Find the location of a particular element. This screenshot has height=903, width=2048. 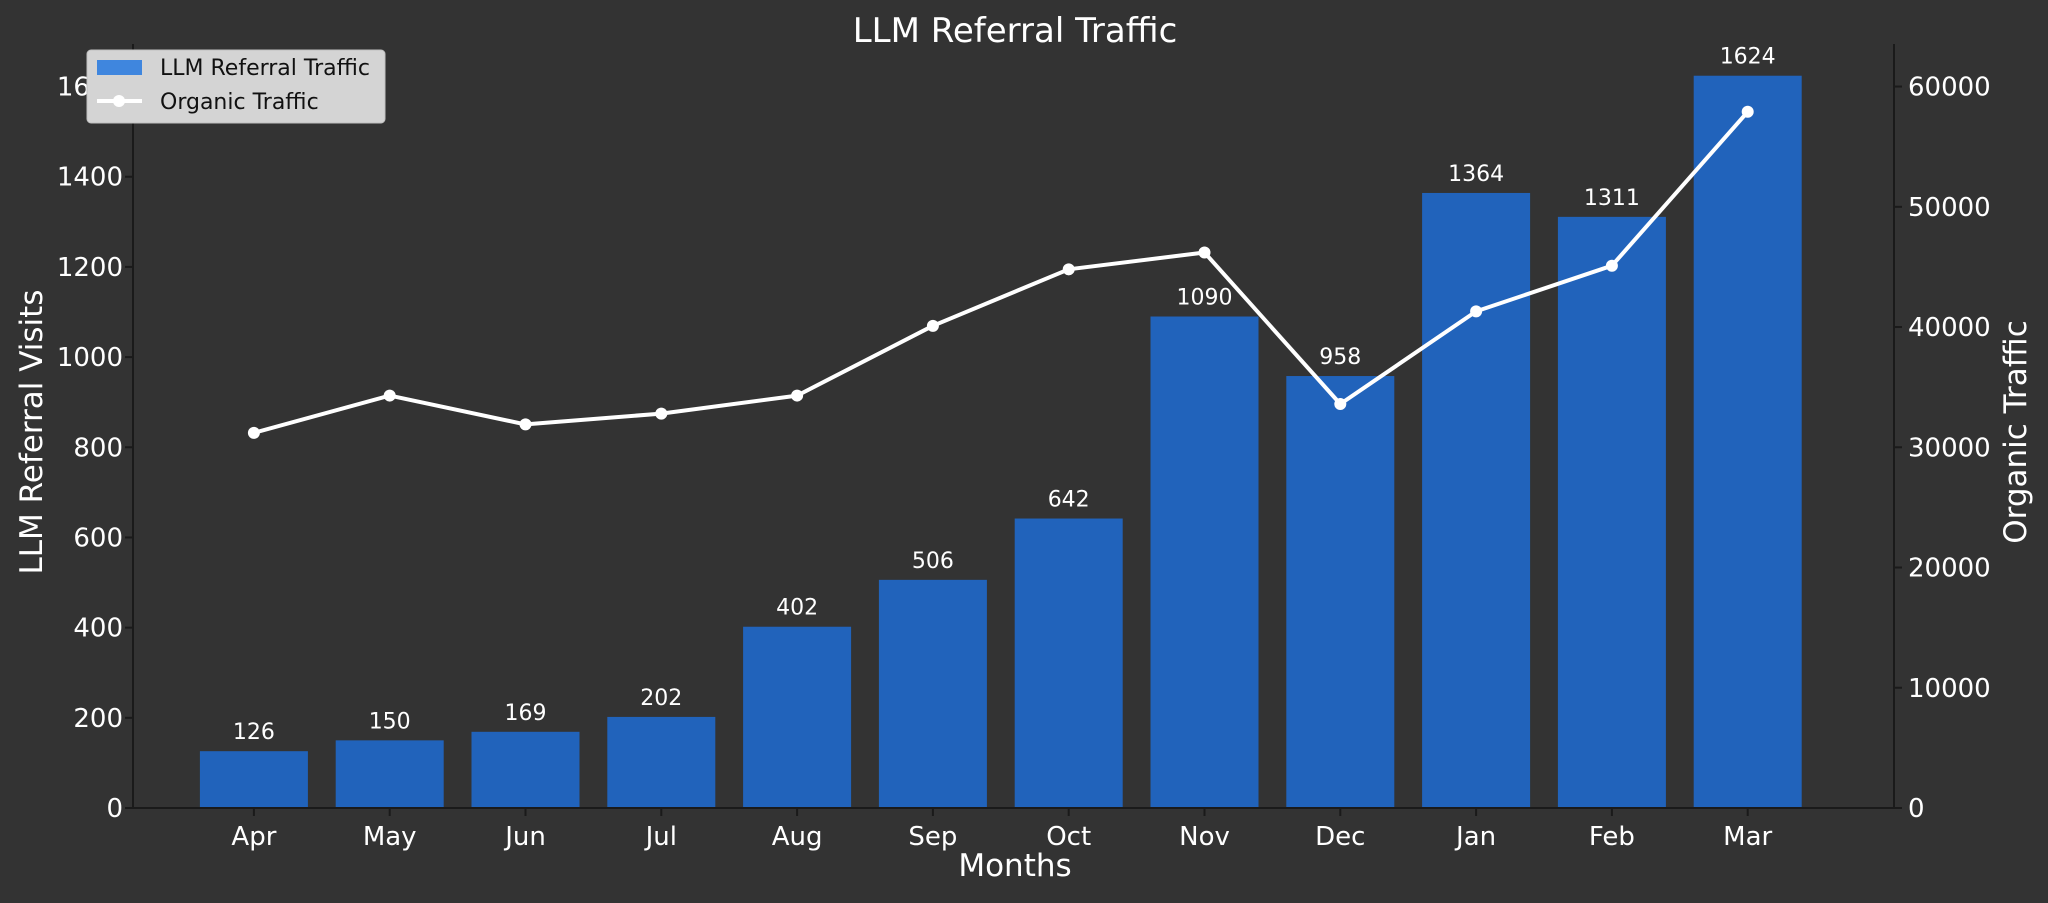

y2-tick-label: 30000 is located at coordinates (1949, 448).